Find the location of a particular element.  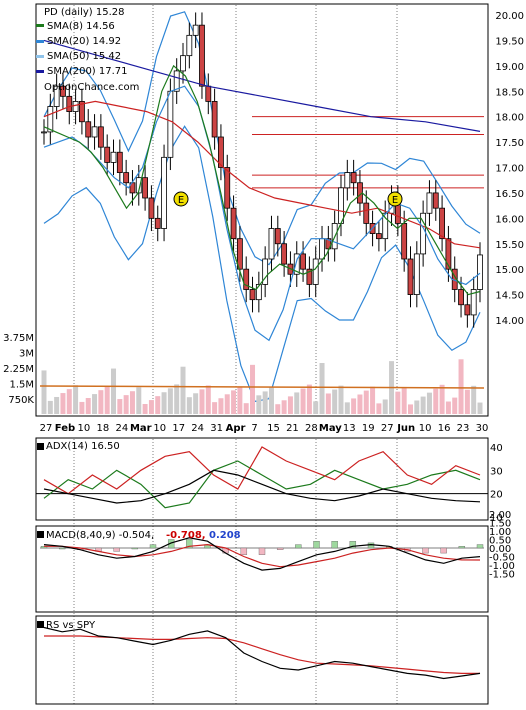

date-label-9: 31 is located at coordinates (216, 428).